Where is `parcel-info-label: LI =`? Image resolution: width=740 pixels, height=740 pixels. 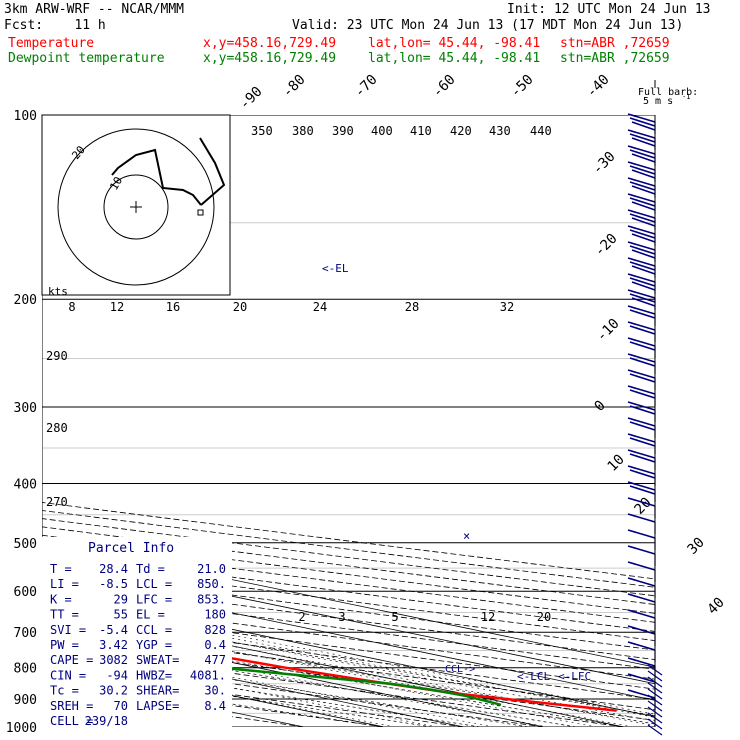
parcel-info-label: LI = is located at coordinates (64, 584).